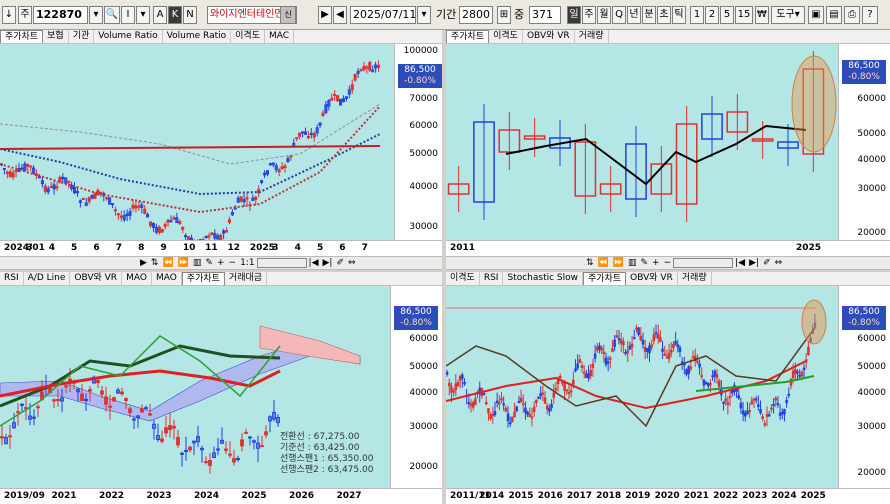  Describe the element at coordinates (816, 15) in the screenshot. I see `image-icon: ▣` at that location.